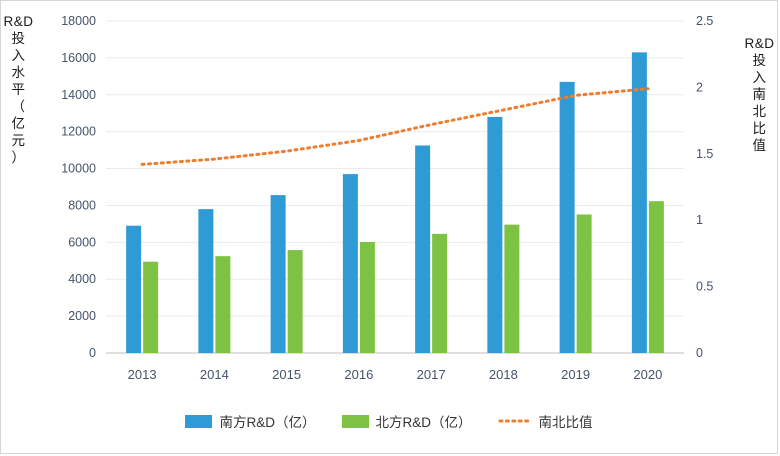 This screenshot has height=456, width=780. What do you see at coordinates (759, 111) in the screenshot?
I see `right-axis-title-char: 北` at bounding box center [759, 111].